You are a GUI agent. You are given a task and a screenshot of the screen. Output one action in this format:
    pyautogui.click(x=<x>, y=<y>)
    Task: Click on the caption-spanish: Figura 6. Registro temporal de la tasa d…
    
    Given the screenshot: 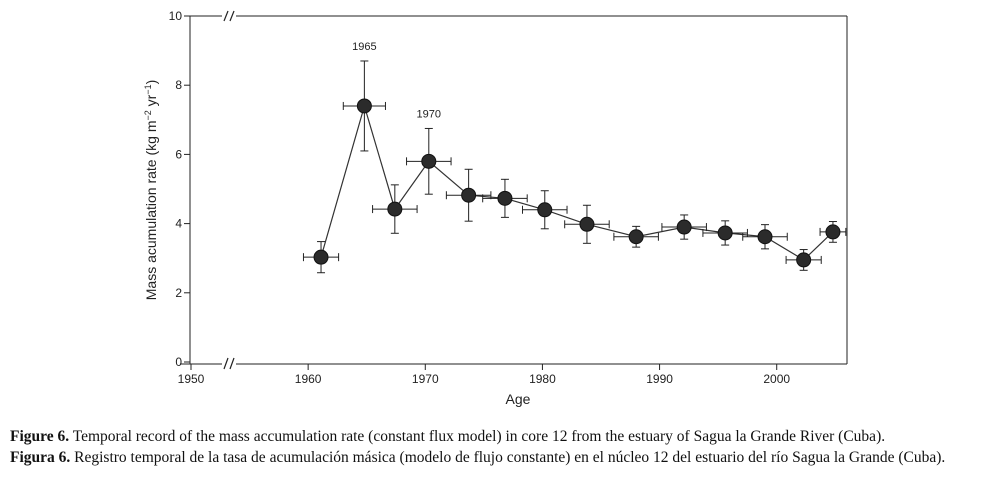 What is the action you would take?
    pyautogui.click(x=494, y=457)
    